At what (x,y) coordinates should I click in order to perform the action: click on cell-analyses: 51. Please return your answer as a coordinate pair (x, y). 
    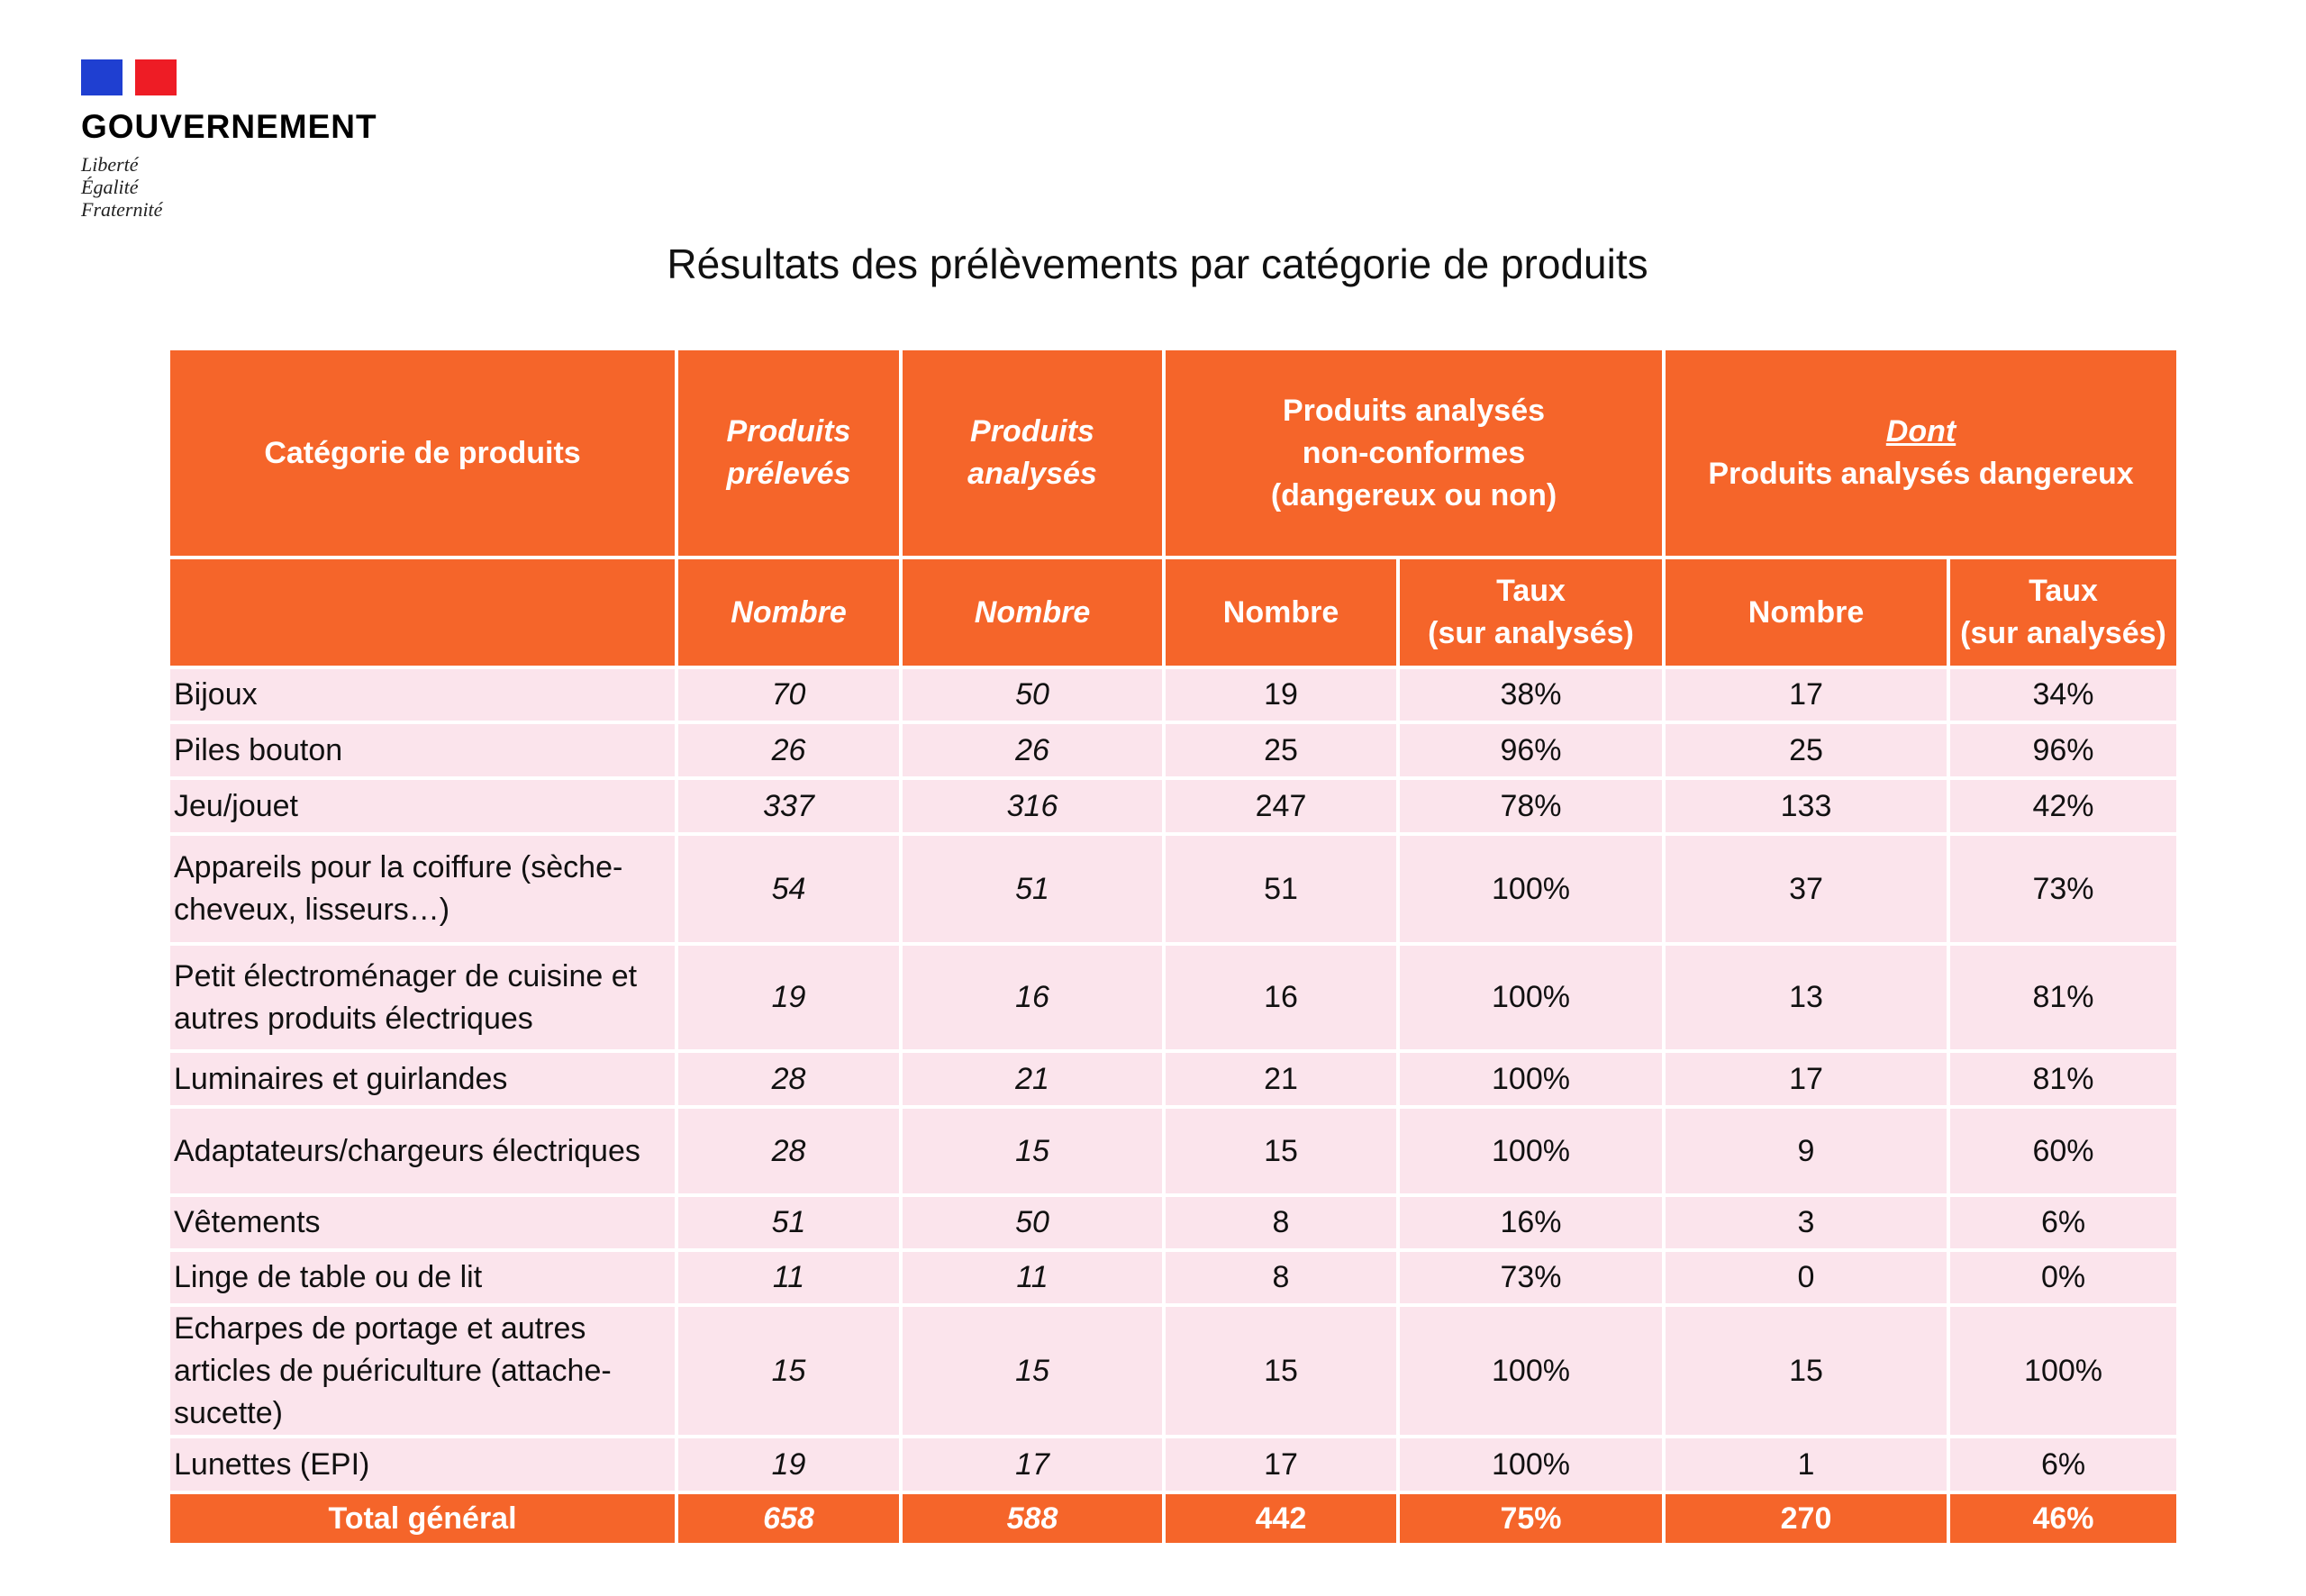
    Looking at the image, I should click on (1032, 889).